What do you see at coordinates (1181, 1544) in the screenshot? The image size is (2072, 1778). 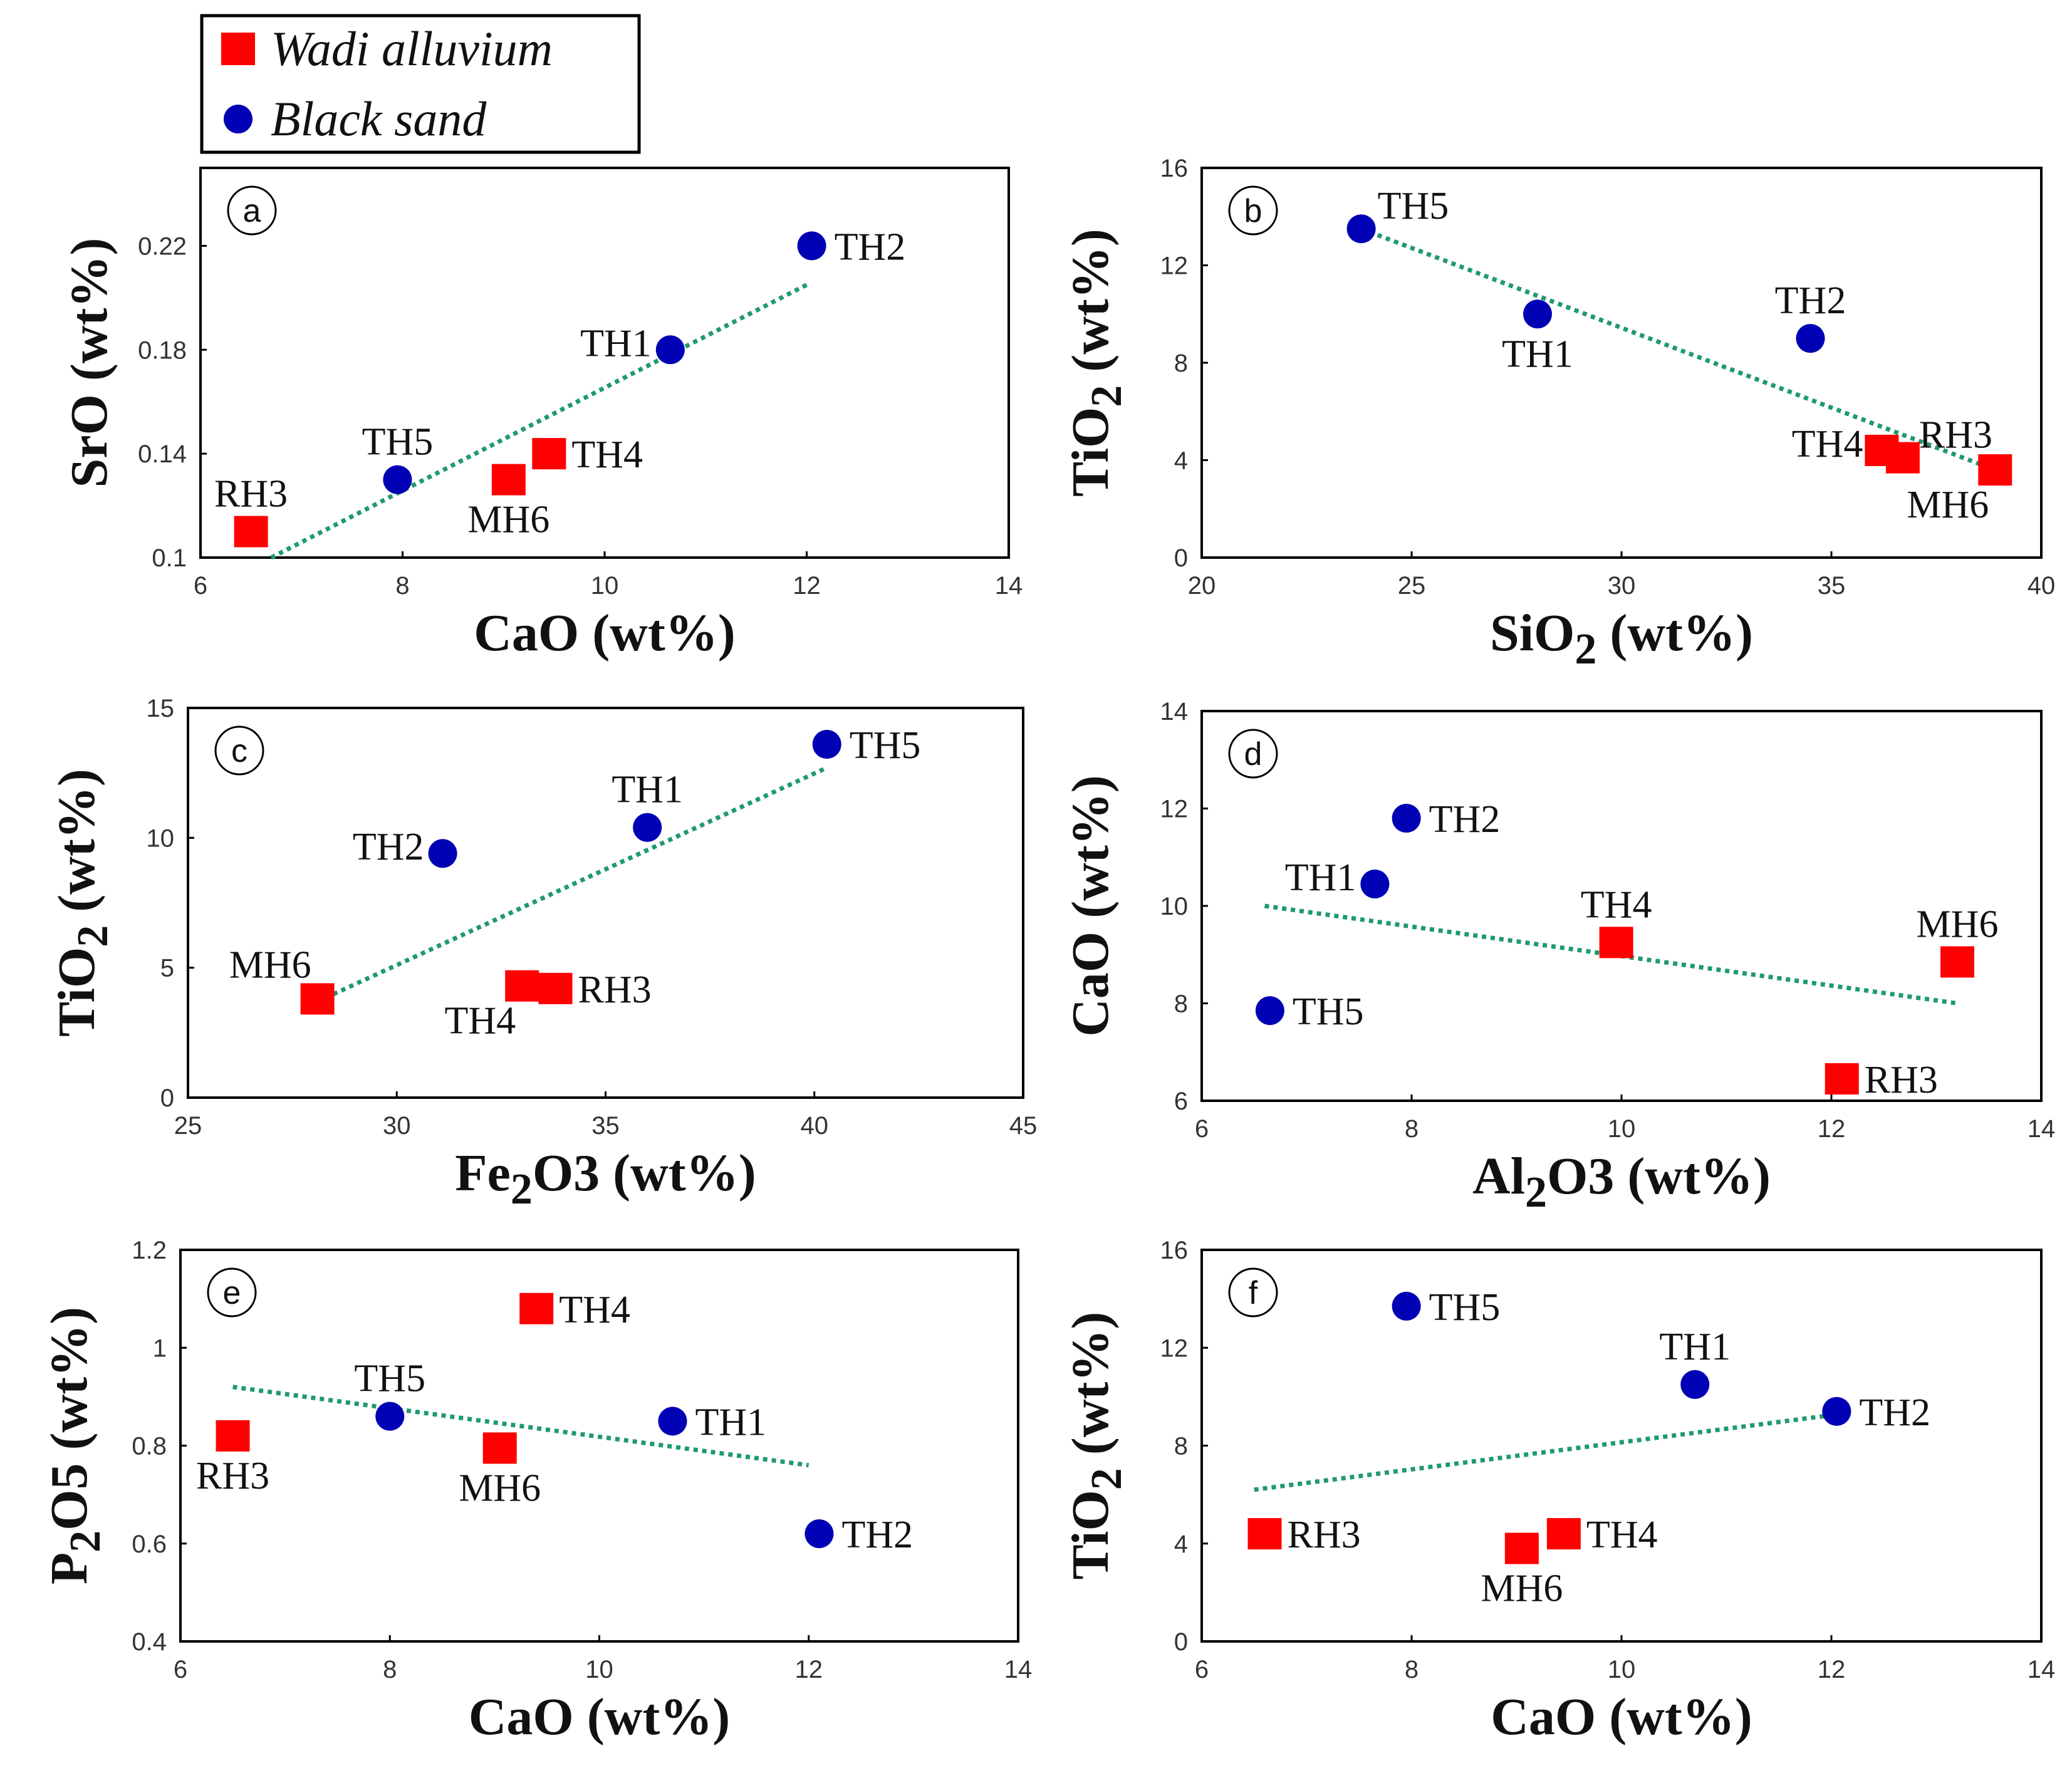 I see `y-tick-label: 4` at bounding box center [1181, 1544].